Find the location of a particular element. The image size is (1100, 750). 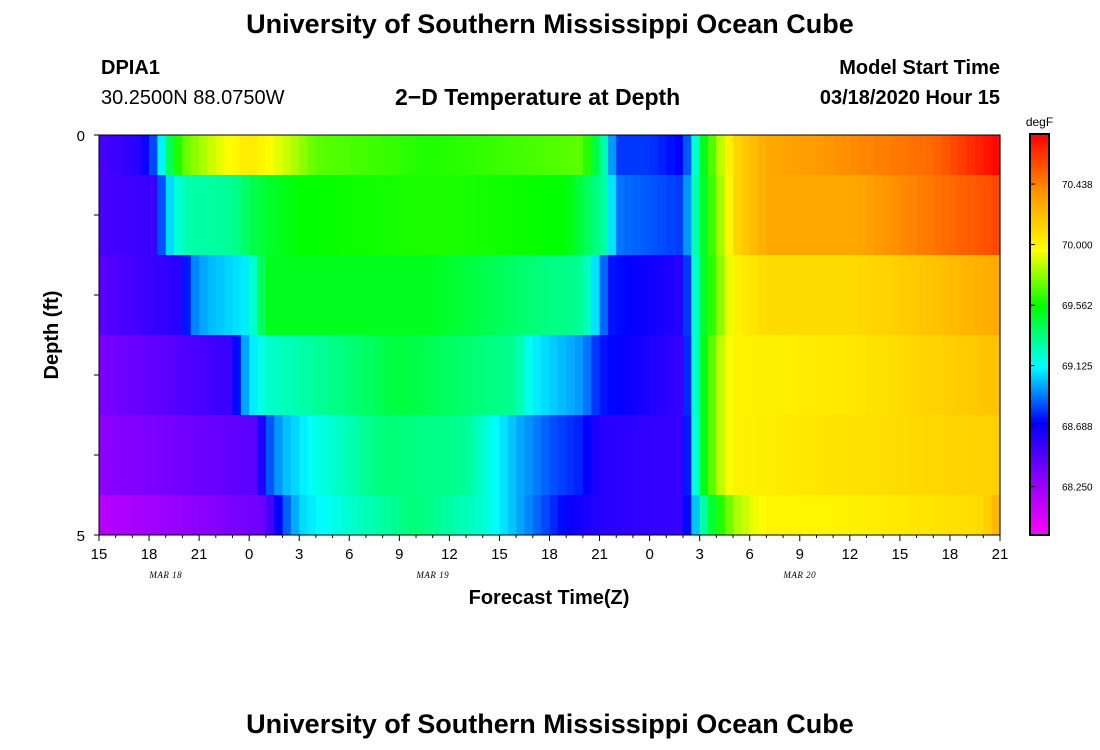

x-tick-label: 18 is located at coordinates (549, 554).